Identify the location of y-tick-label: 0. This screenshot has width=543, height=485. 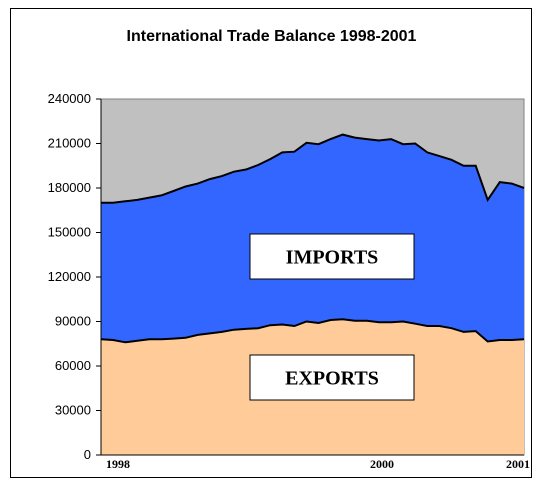
(87, 454).